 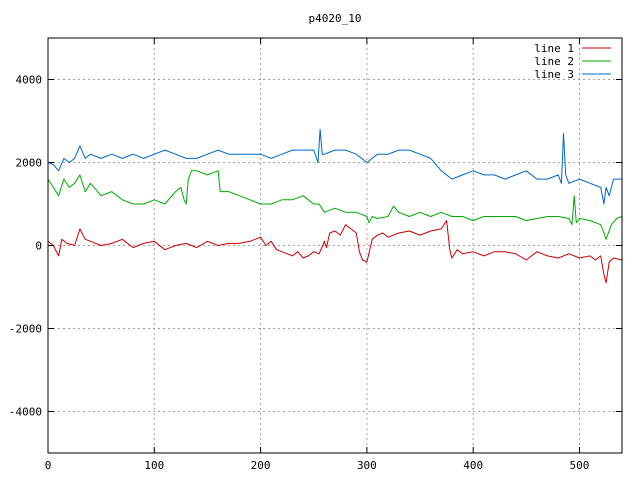 What do you see at coordinates (38, 246) in the screenshot?
I see `y-tick-label: 0` at bounding box center [38, 246].